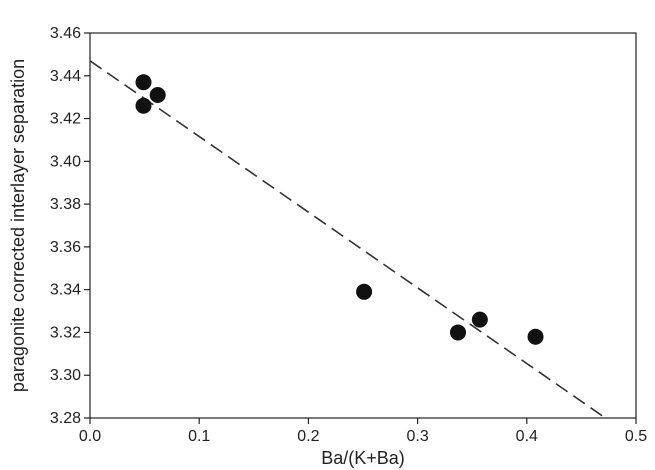 This screenshot has height=470, width=655. What do you see at coordinates (65, 33) in the screenshot?
I see `y-tick-label: 3.46` at bounding box center [65, 33].